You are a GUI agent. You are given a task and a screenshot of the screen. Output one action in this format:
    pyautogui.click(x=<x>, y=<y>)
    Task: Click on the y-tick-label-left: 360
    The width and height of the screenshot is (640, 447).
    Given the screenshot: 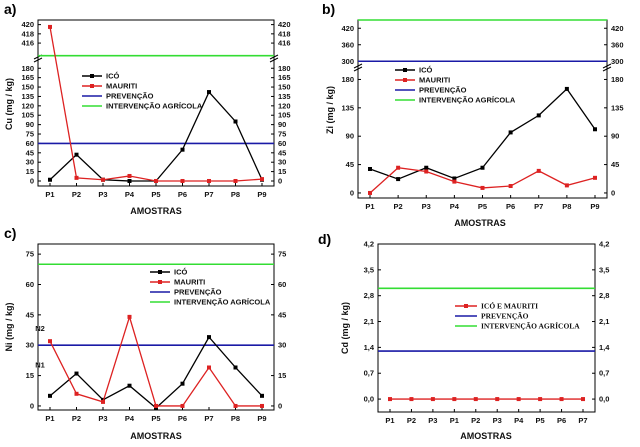 What is the action you would take?
    pyautogui.click(x=347, y=44)
    